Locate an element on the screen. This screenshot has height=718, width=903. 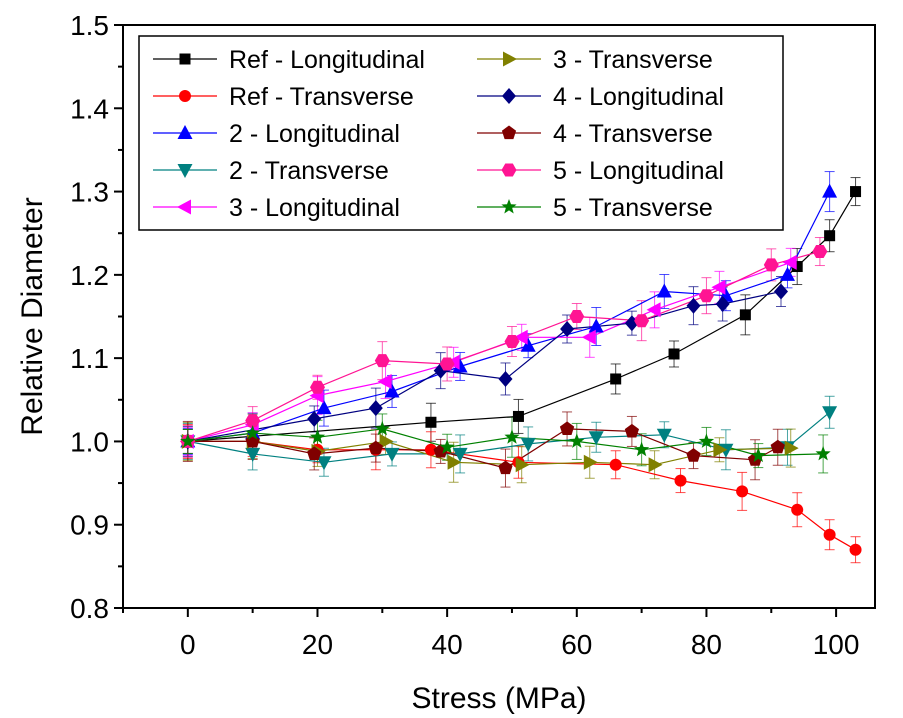
legend-marker-3-transverse is located at coordinates (510, 59).